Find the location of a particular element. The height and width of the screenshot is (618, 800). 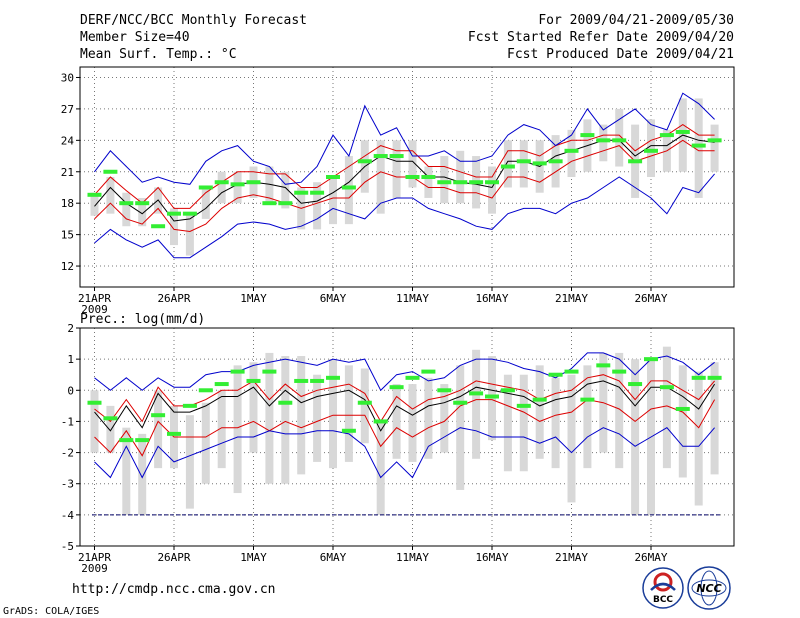

temp-x-tick-label: 11MAY is located at coordinates (412, 298).